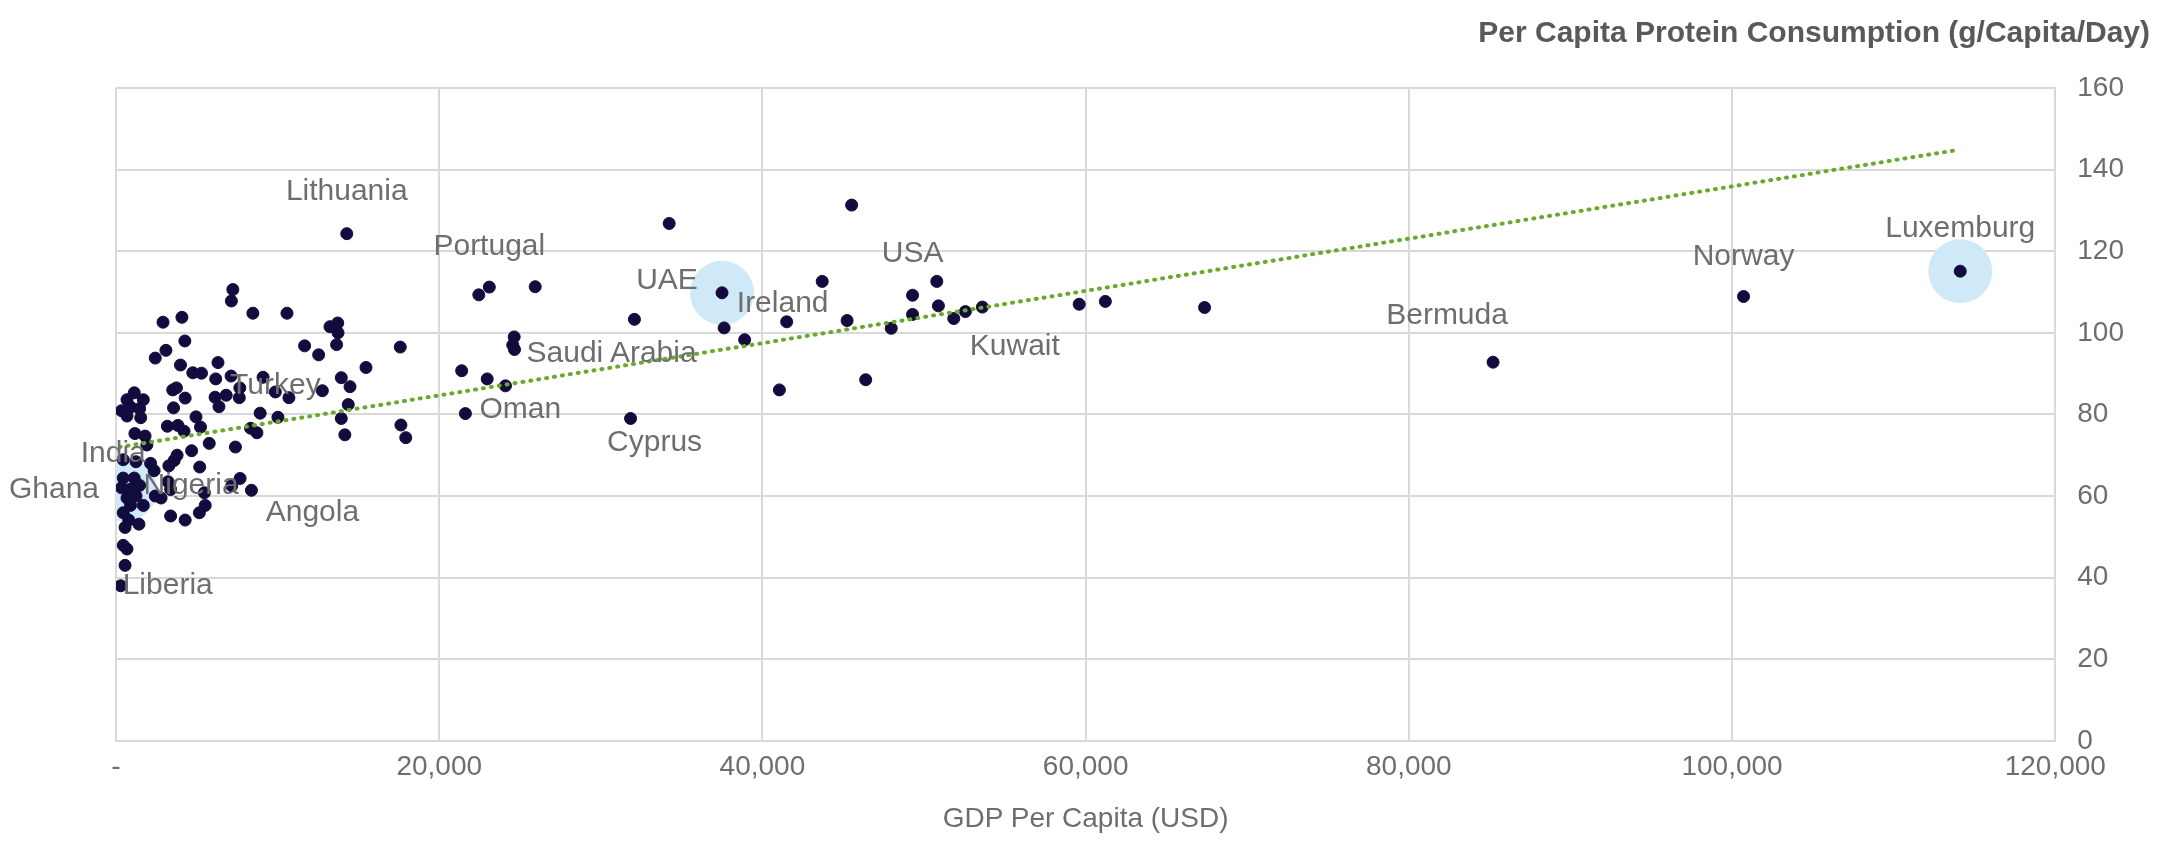 The height and width of the screenshot is (856, 2162). Describe the element at coordinates (346, 189) in the screenshot. I see `annotation: Lithuania` at that location.